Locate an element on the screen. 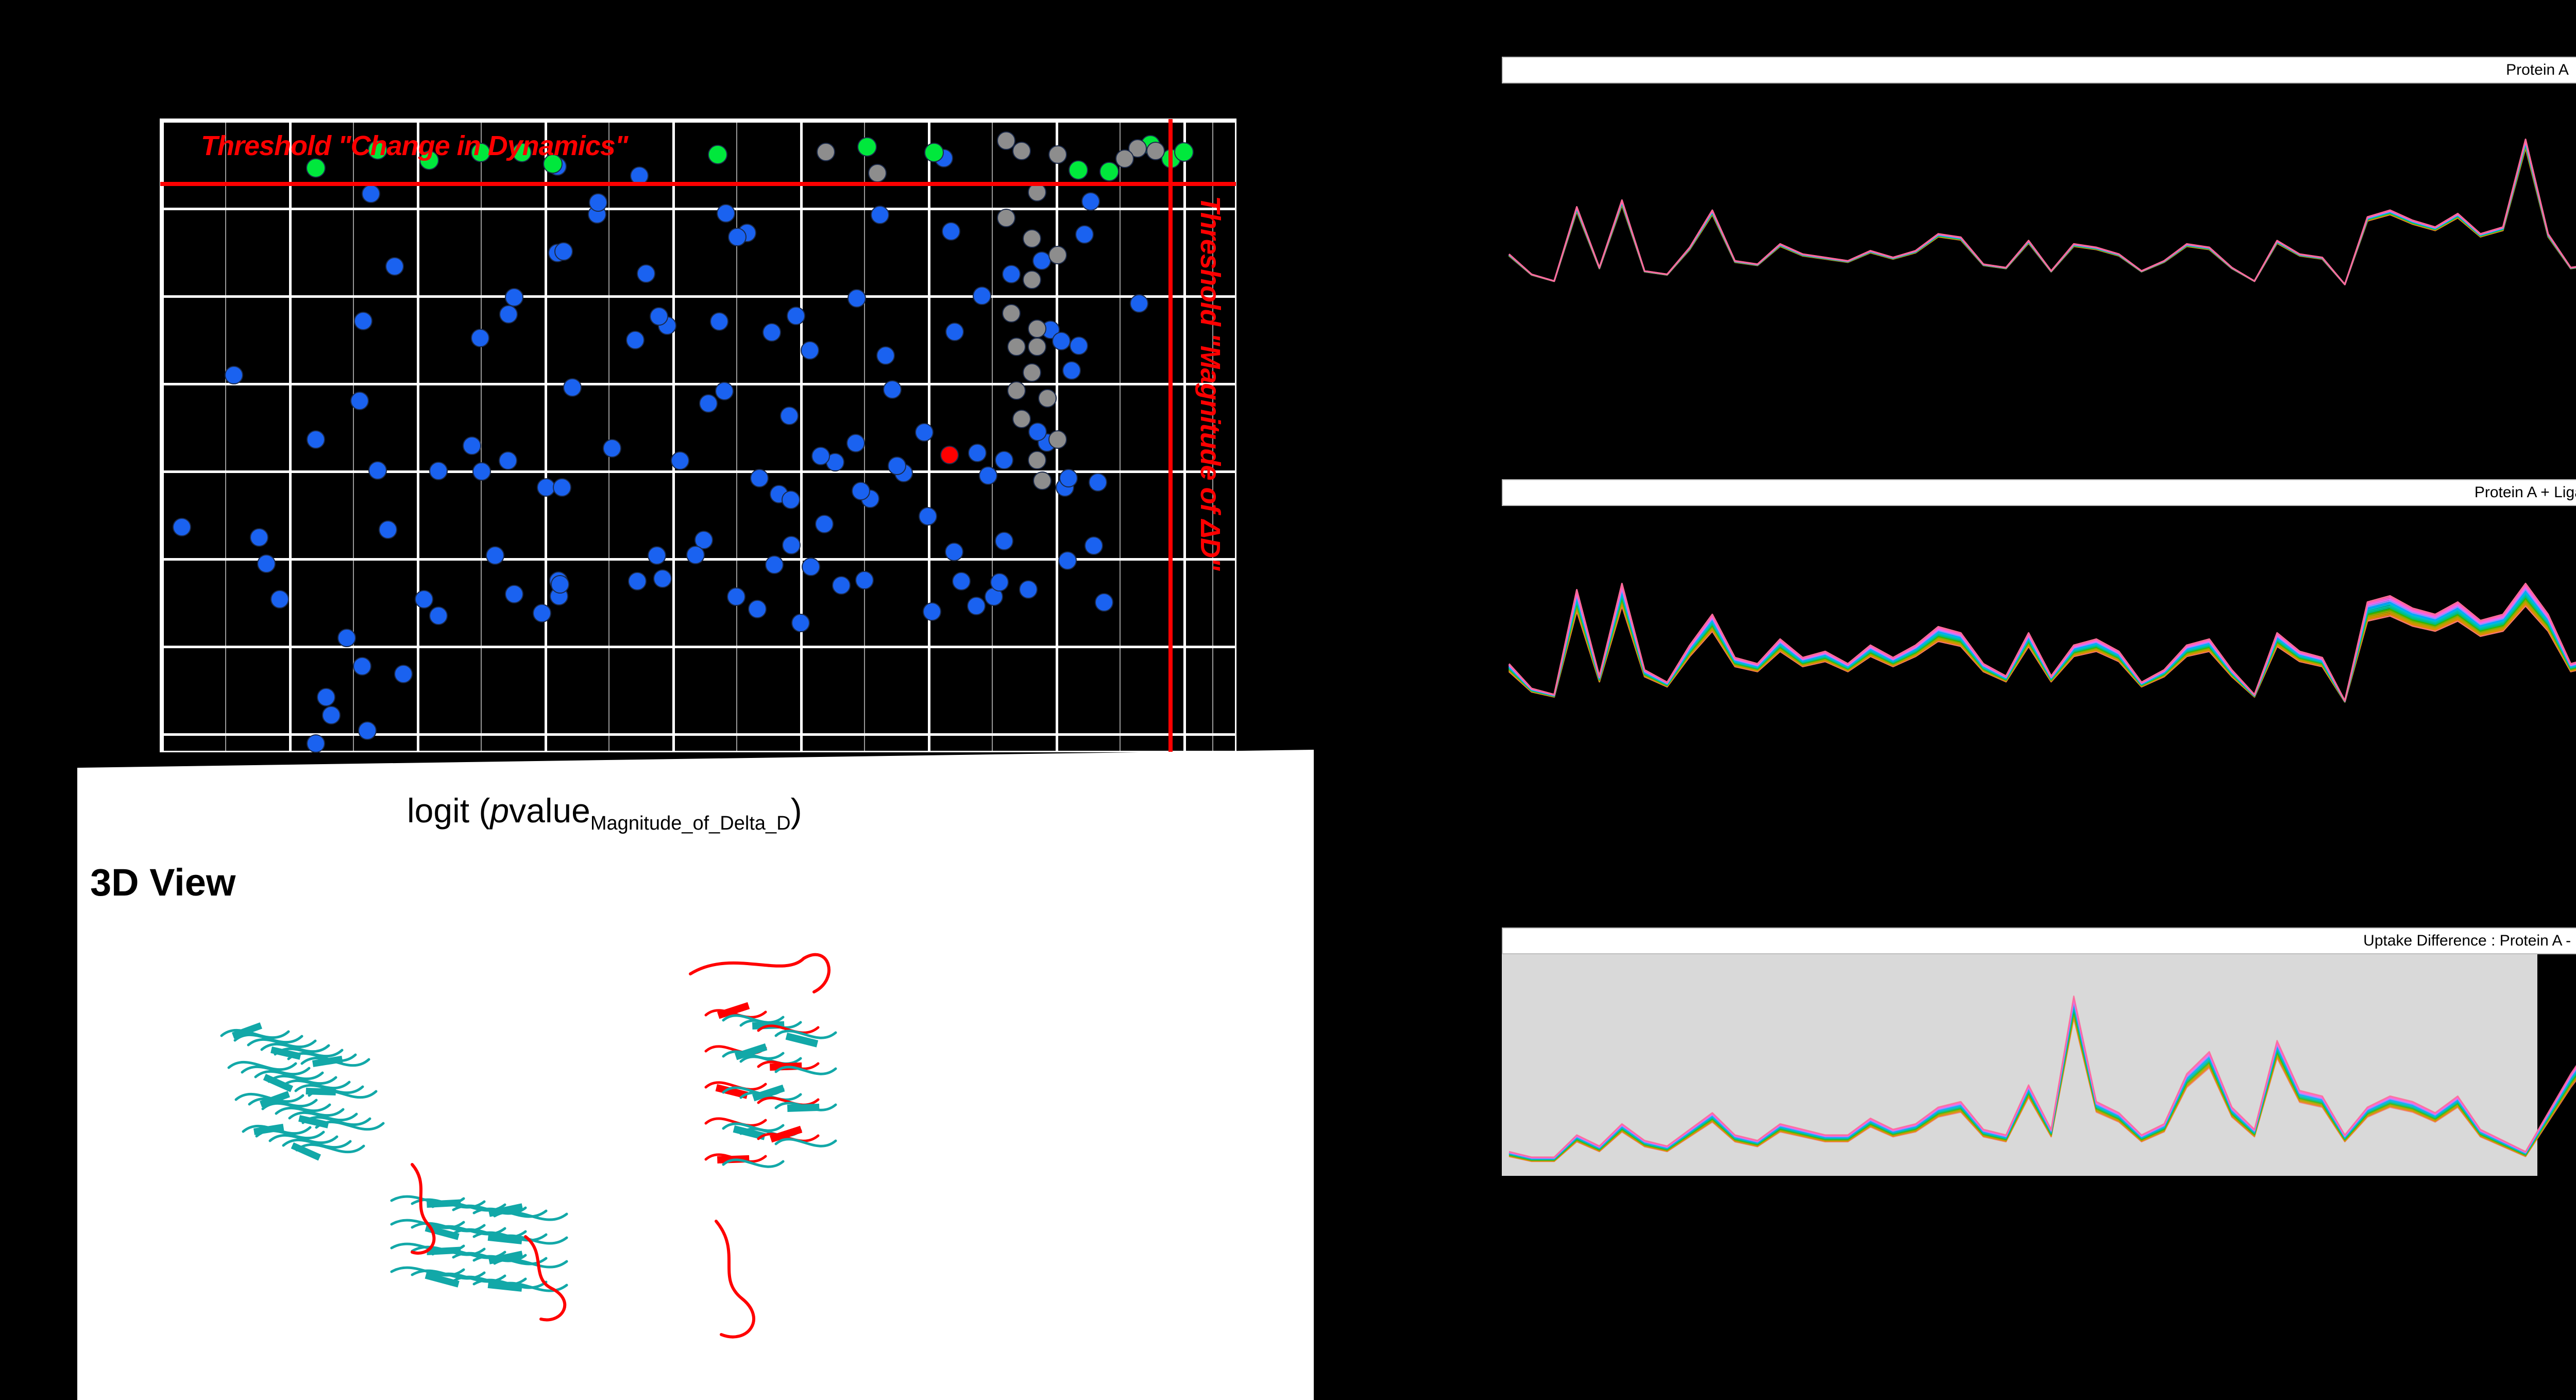 The image size is (2576, 1400). uptake-series-line is located at coordinates (2042, 204).